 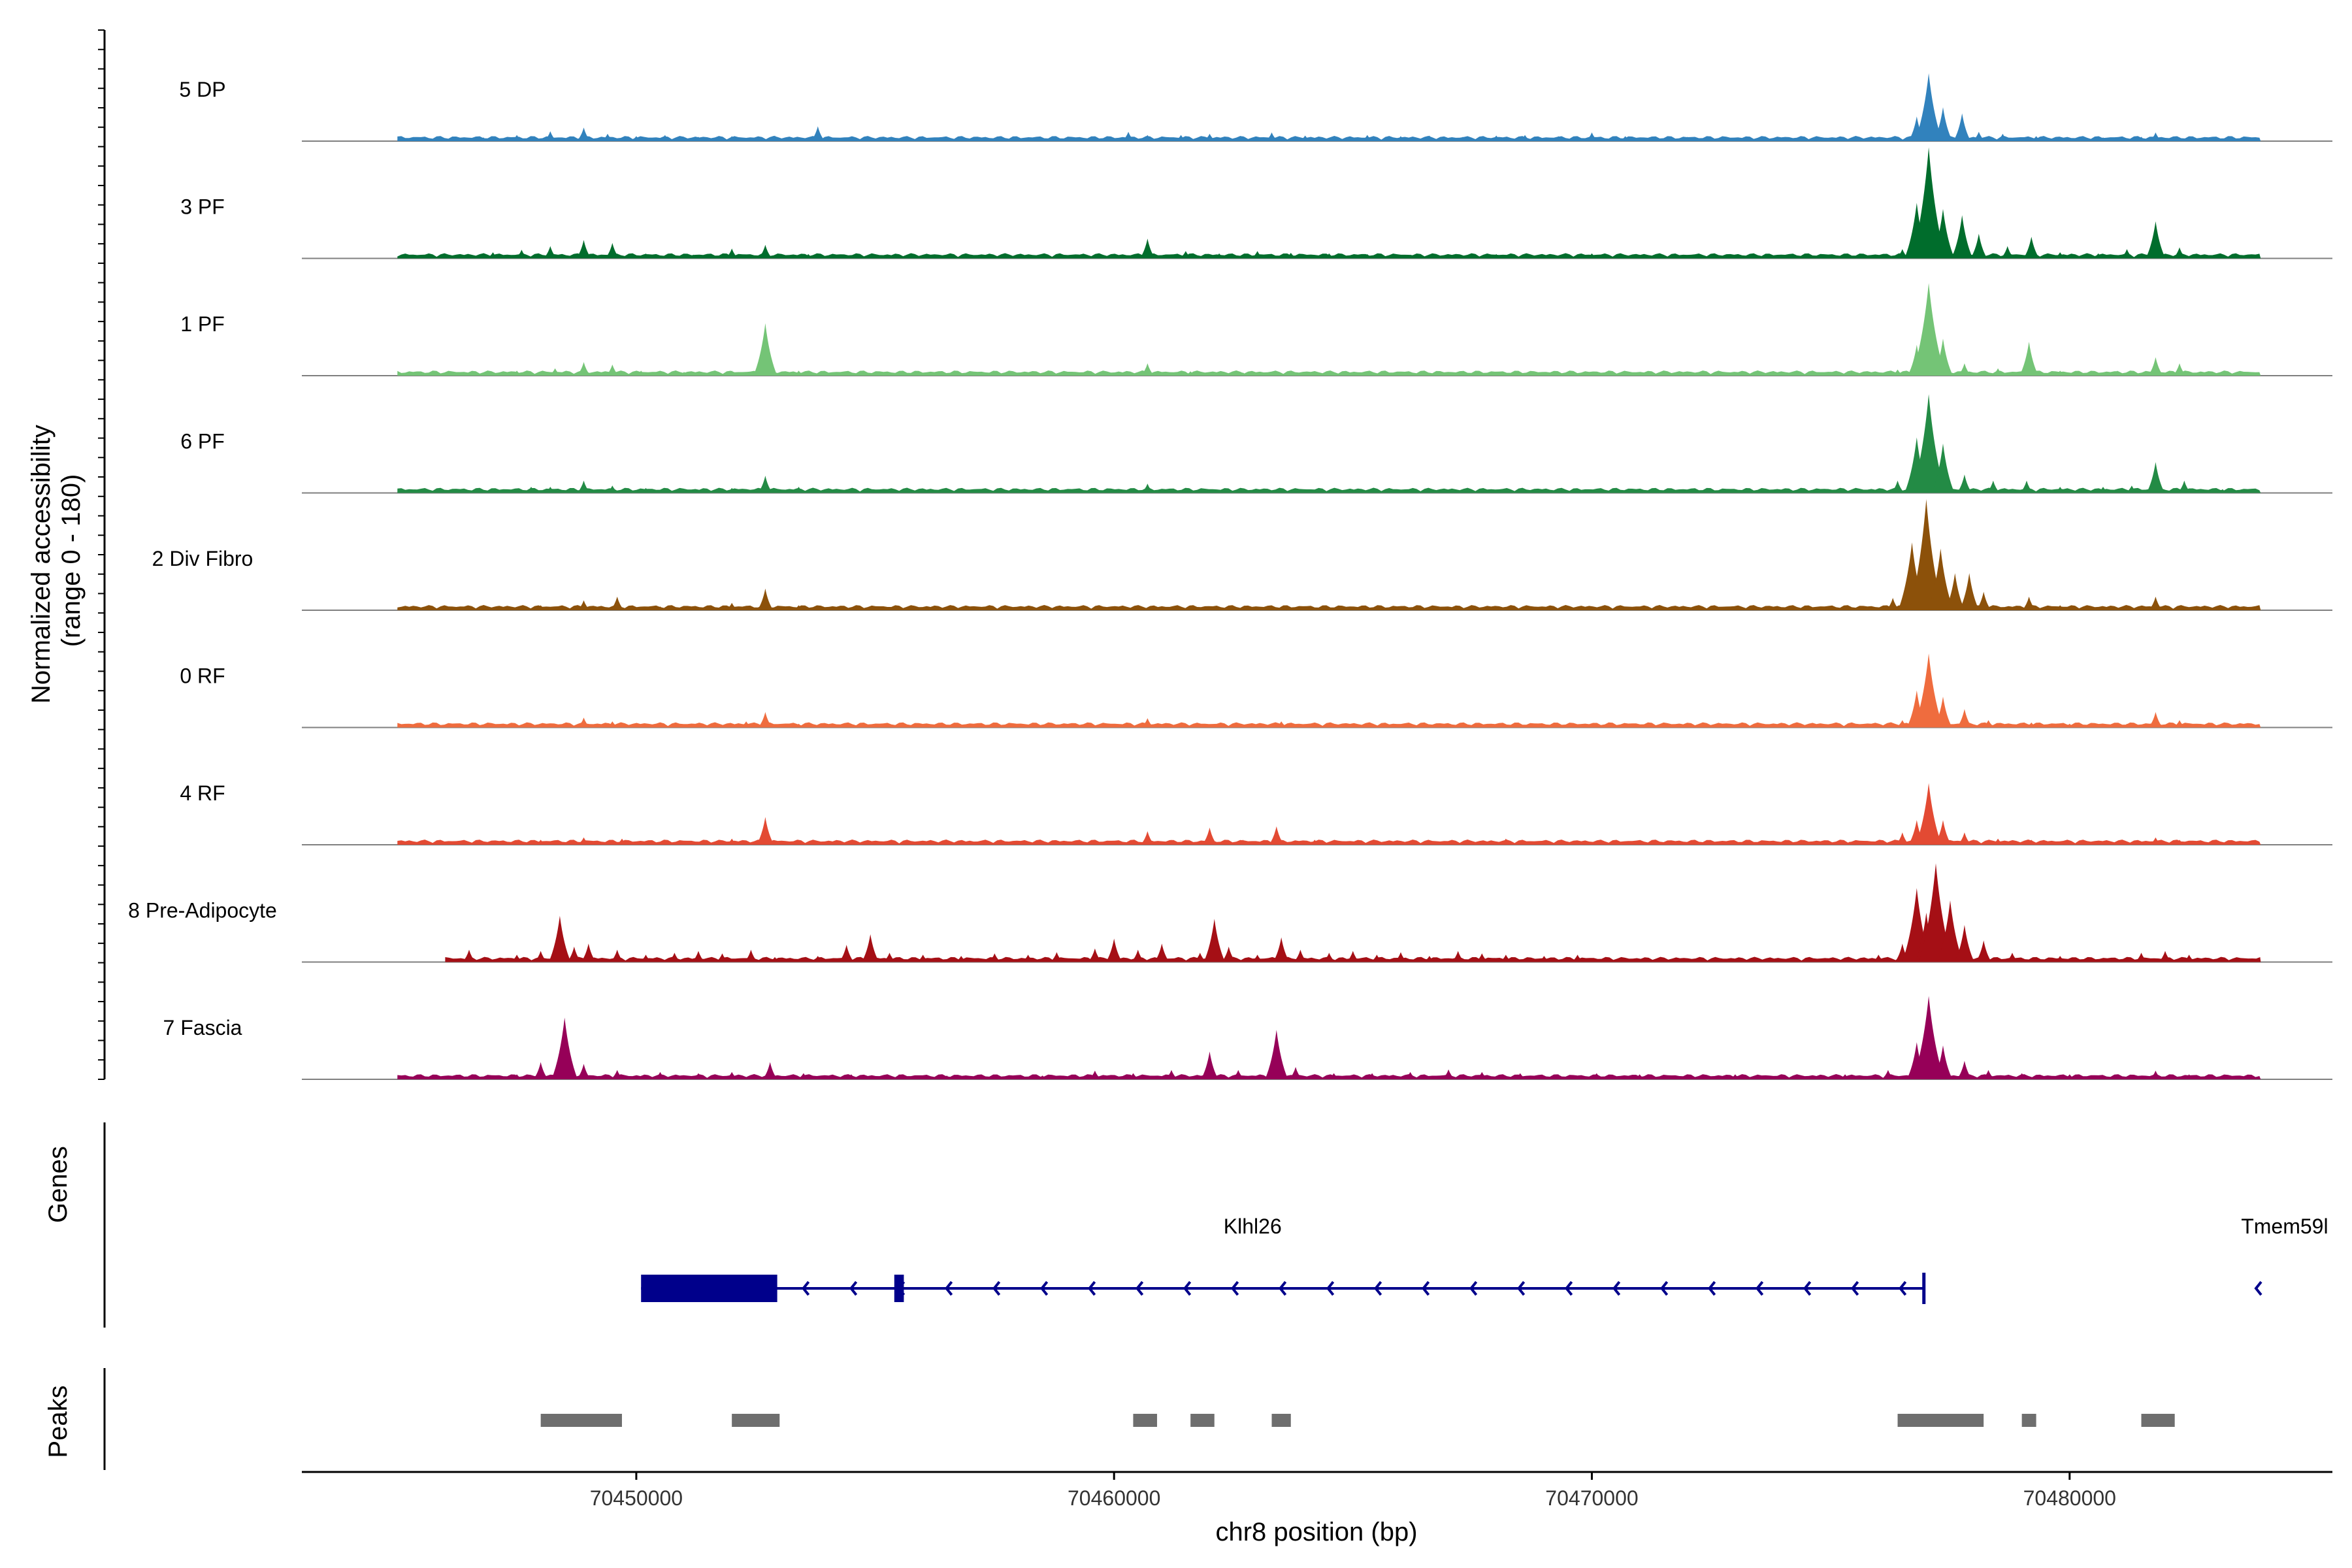 What do you see at coordinates (1940, 1420) in the screenshot?
I see `peak-region` at bounding box center [1940, 1420].